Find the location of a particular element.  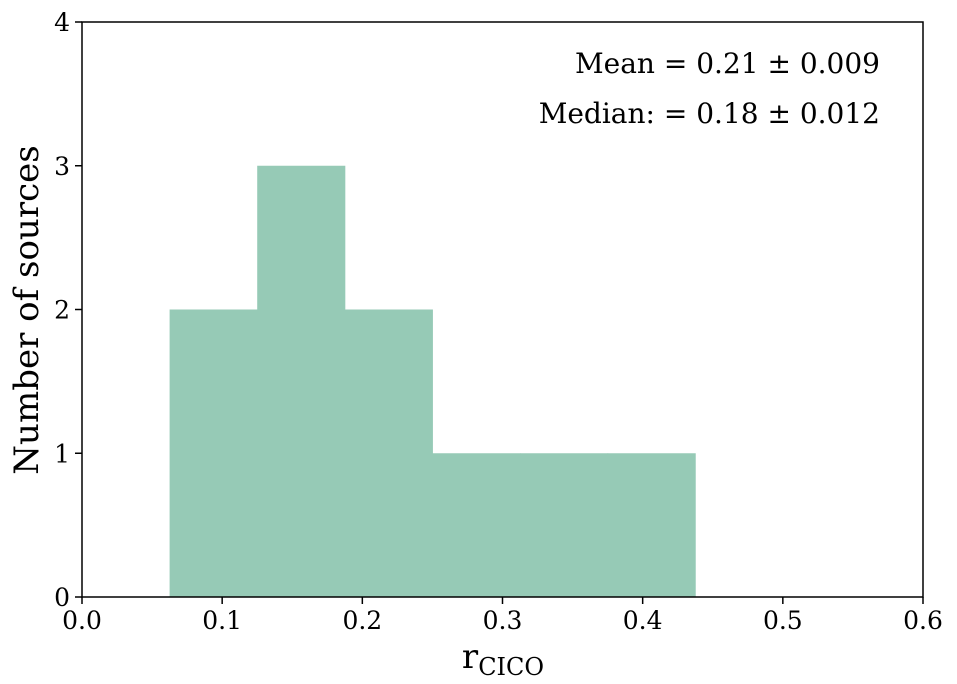

x-axis-label: rCICO is located at coordinates (503, 659).